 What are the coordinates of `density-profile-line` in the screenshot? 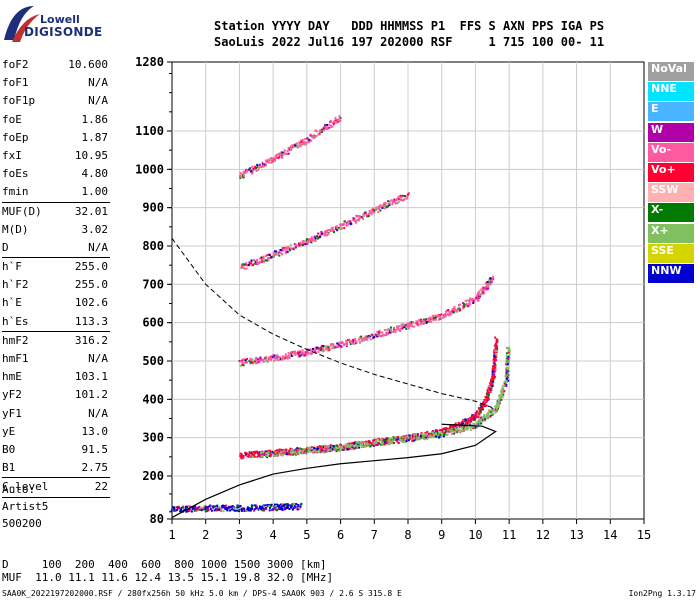 It's located at (334, 471).